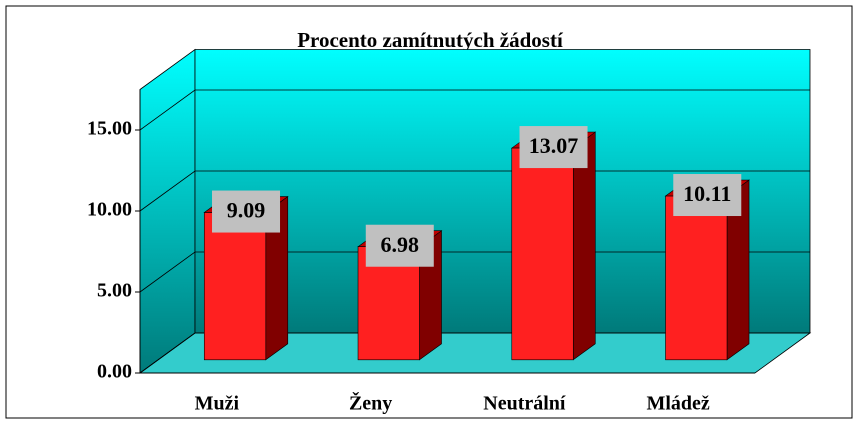 Image resolution: width=859 pixels, height=424 pixels. I want to click on y-tick-label: 15.00, so click(109, 129).